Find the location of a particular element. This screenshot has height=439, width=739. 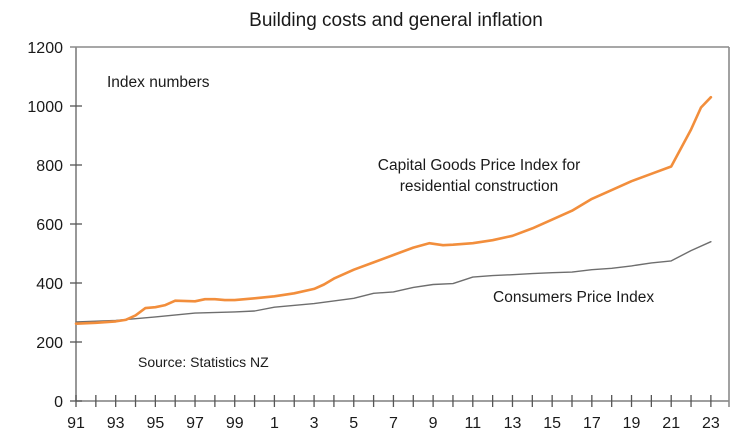

x-tick-label: 97 is located at coordinates (195, 423).